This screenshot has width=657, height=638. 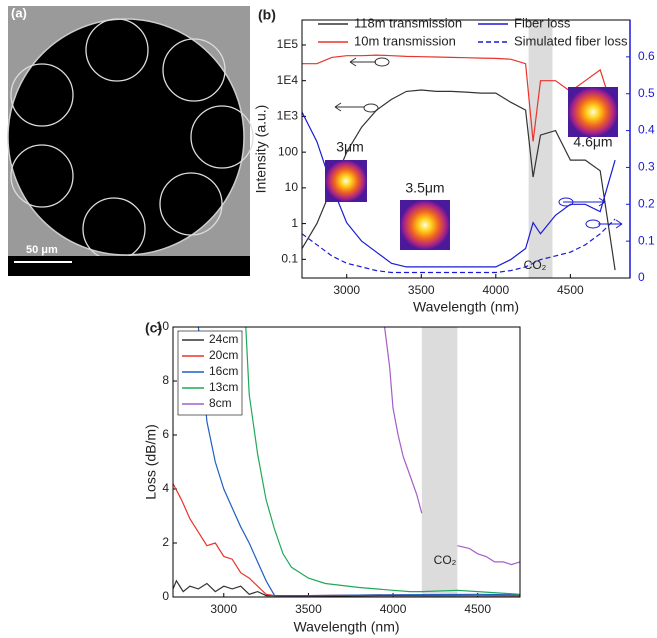 I want to click on panel-label: (c), so click(x=153, y=328).